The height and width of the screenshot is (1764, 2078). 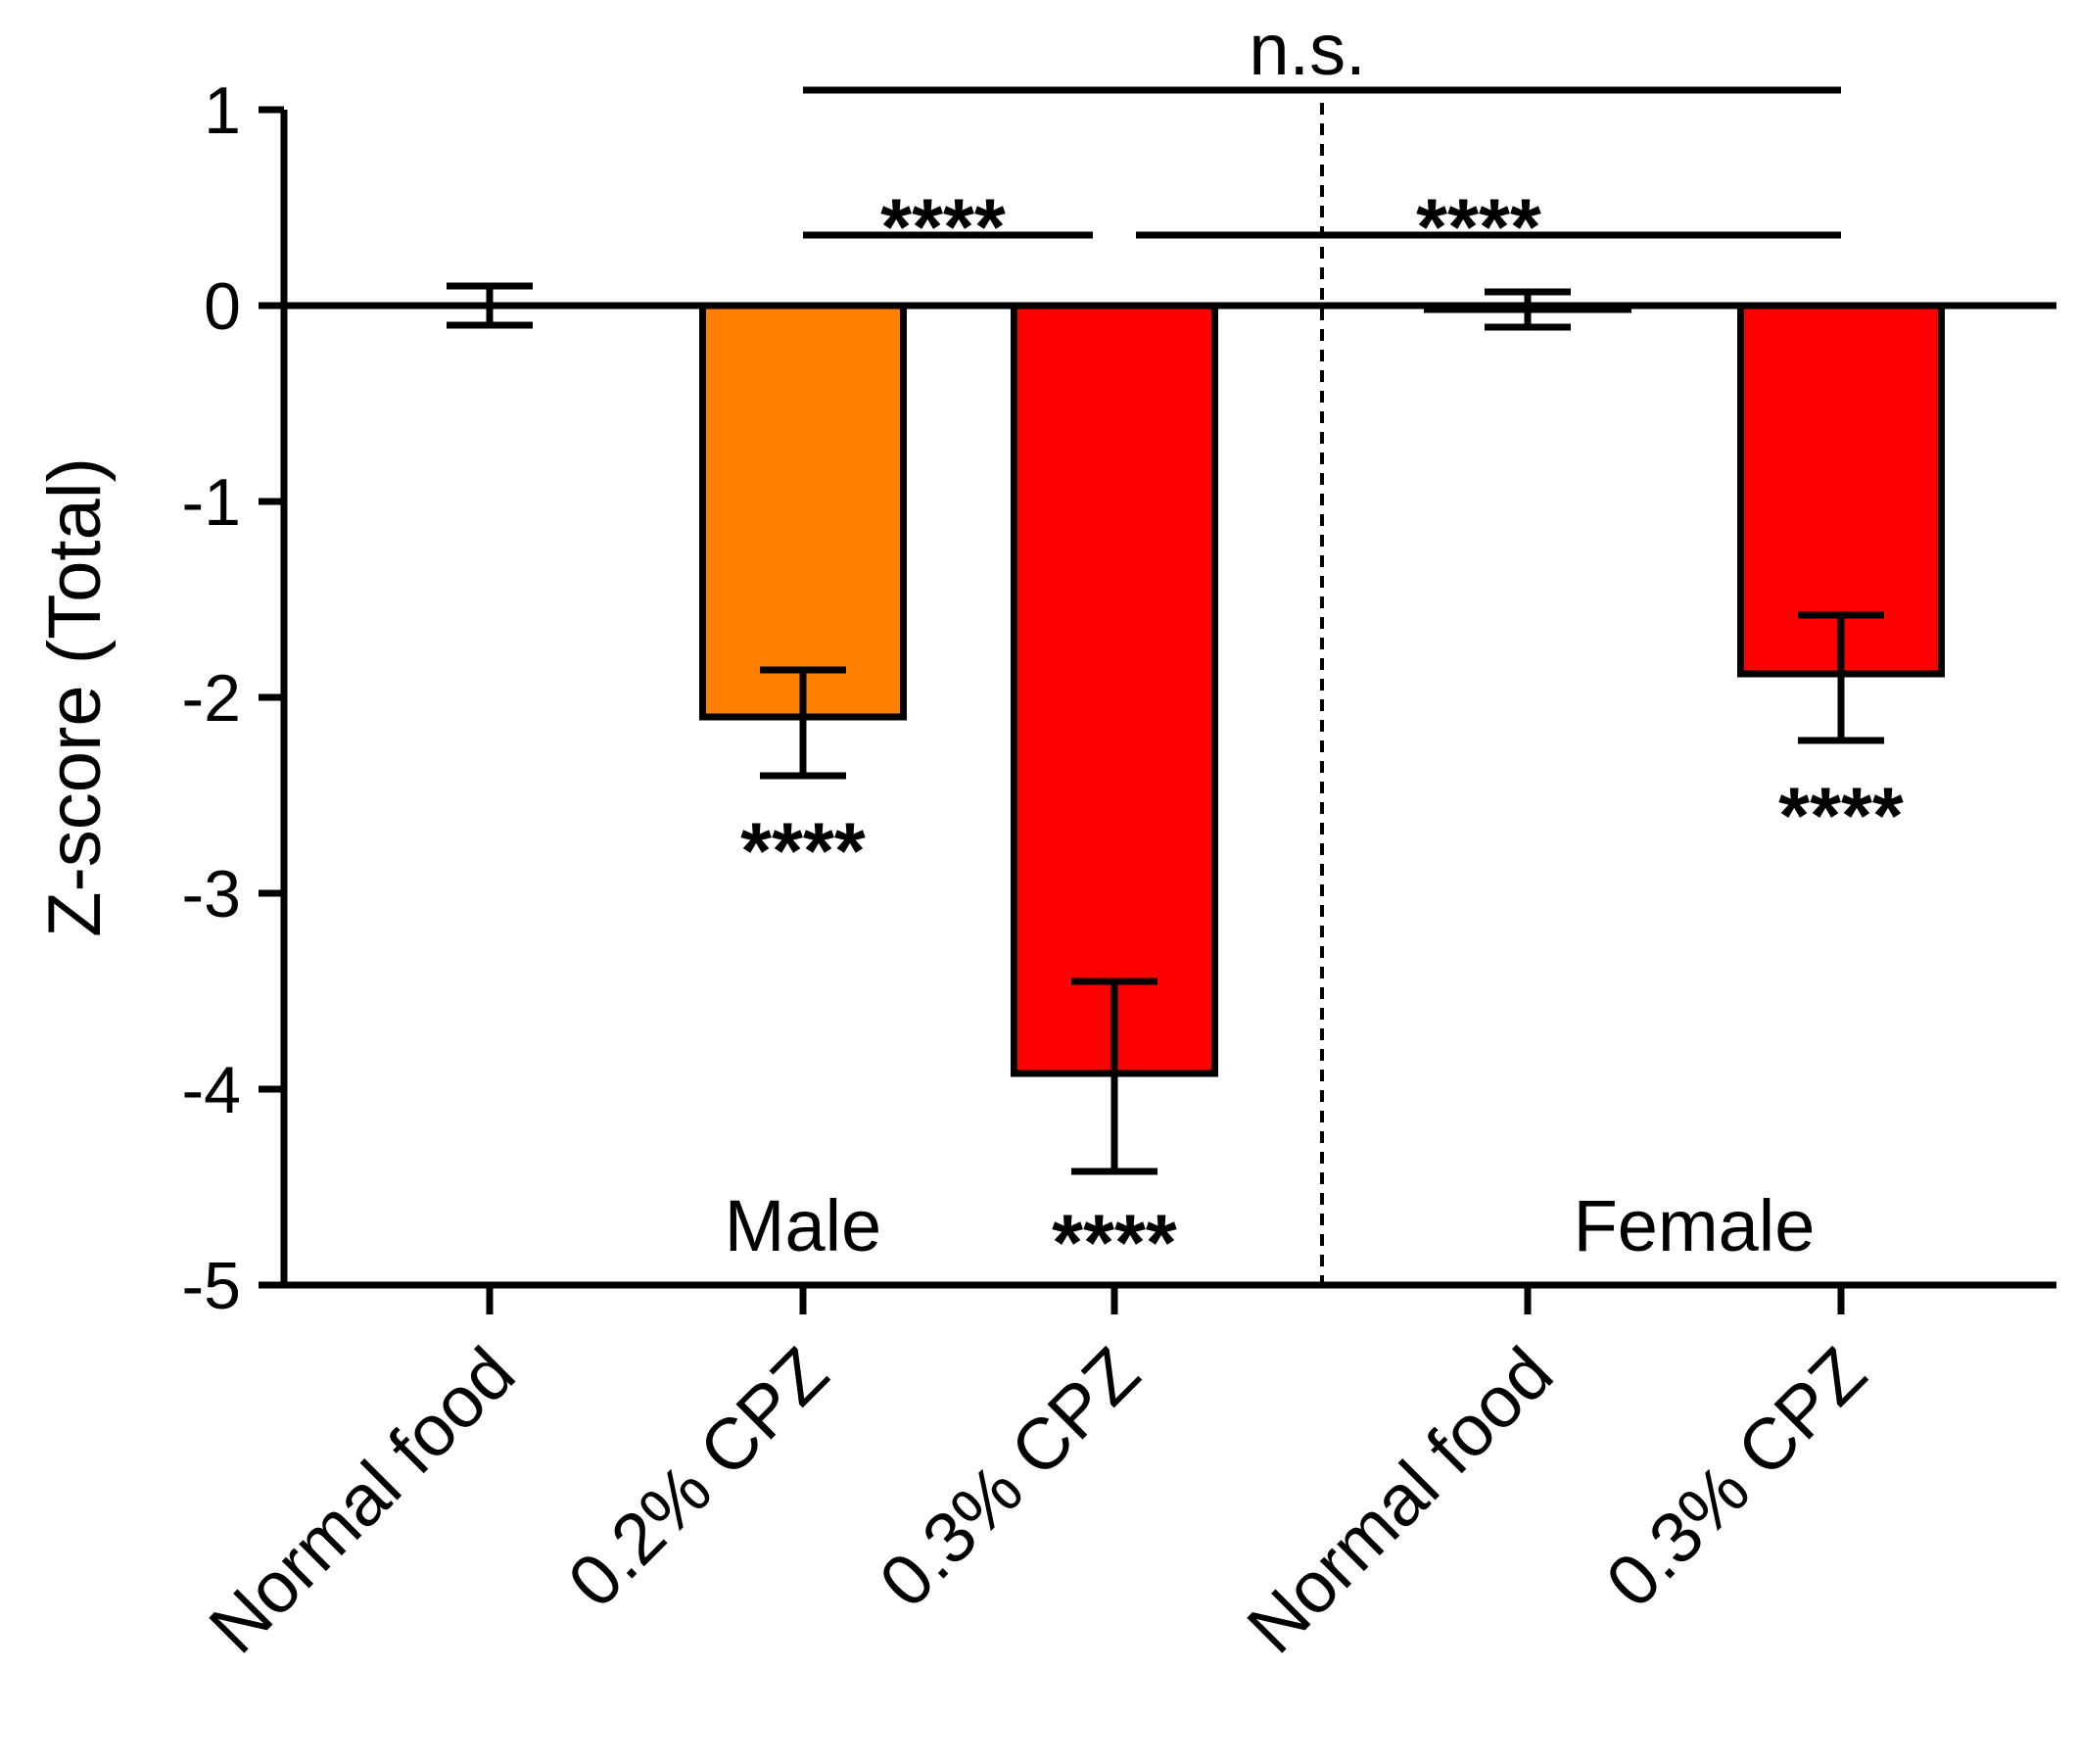 What do you see at coordinates (211, 894) in the screenshot?
I see `y-tick-label: -3` at bounding box center [211, 894].